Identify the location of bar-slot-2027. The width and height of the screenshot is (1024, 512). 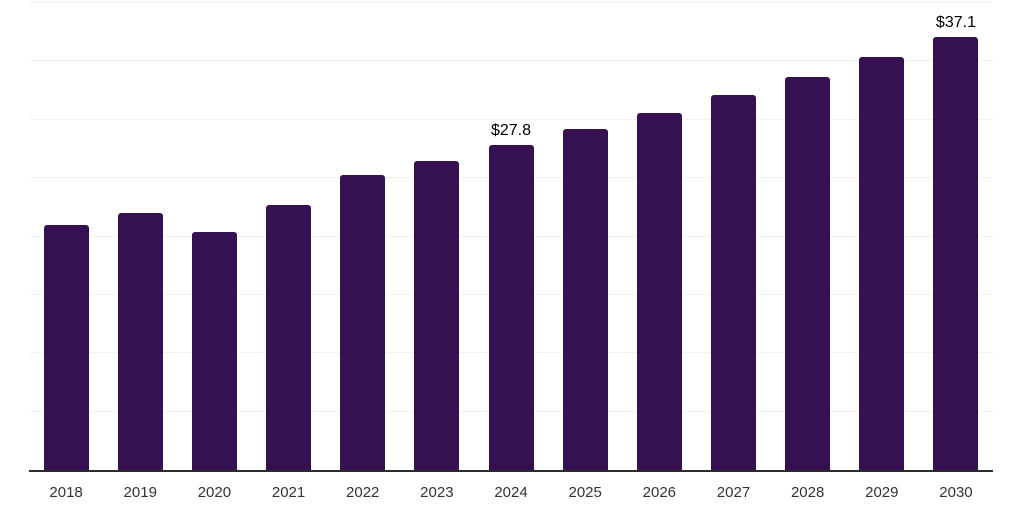
(733, 236).